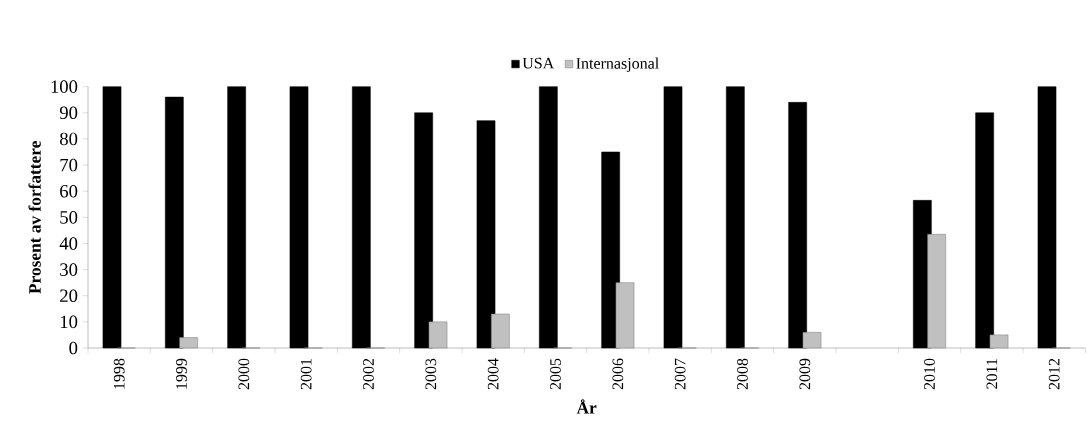 The image size is (1089, 440). Describe the element at coordinates (805, 374) in the screenshot. I see `x-tick-label: 2009` at that location.